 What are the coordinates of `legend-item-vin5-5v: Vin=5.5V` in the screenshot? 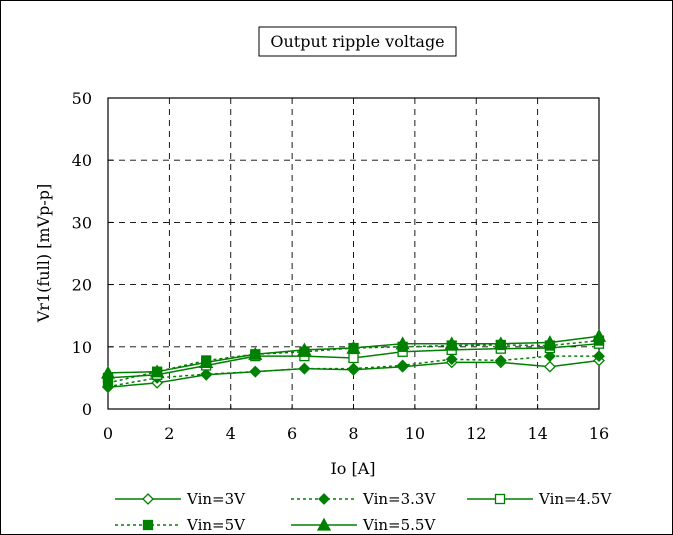 It's located at (363, 525).